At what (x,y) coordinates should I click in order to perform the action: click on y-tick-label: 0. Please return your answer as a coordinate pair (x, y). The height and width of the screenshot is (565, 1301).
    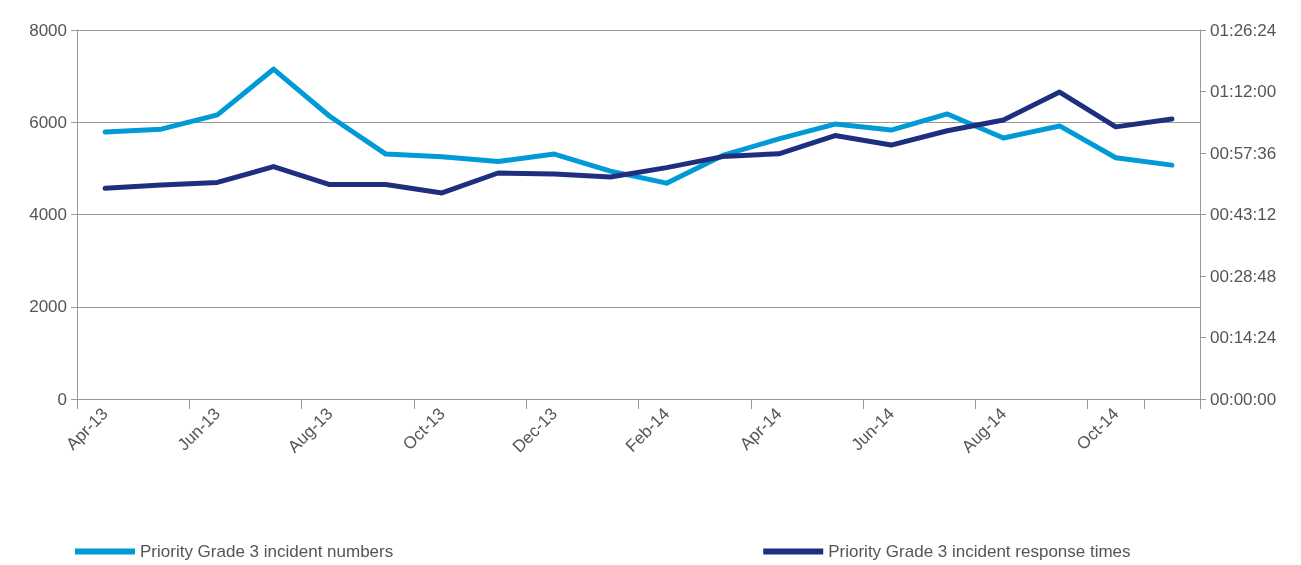
    Looking at the image, I should click on (62, 399).